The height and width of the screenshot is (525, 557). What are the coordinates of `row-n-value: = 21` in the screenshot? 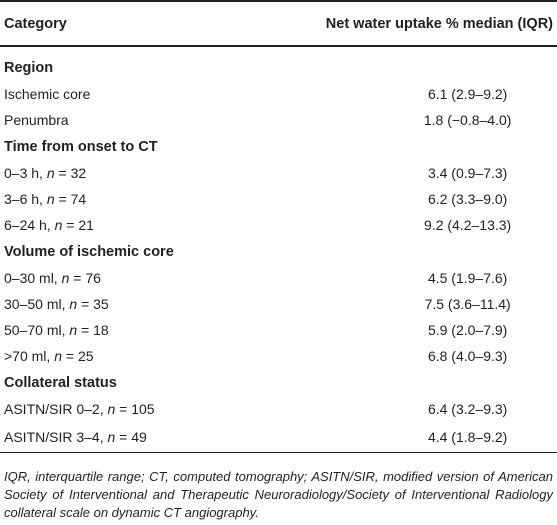 It's located at (78, 225).